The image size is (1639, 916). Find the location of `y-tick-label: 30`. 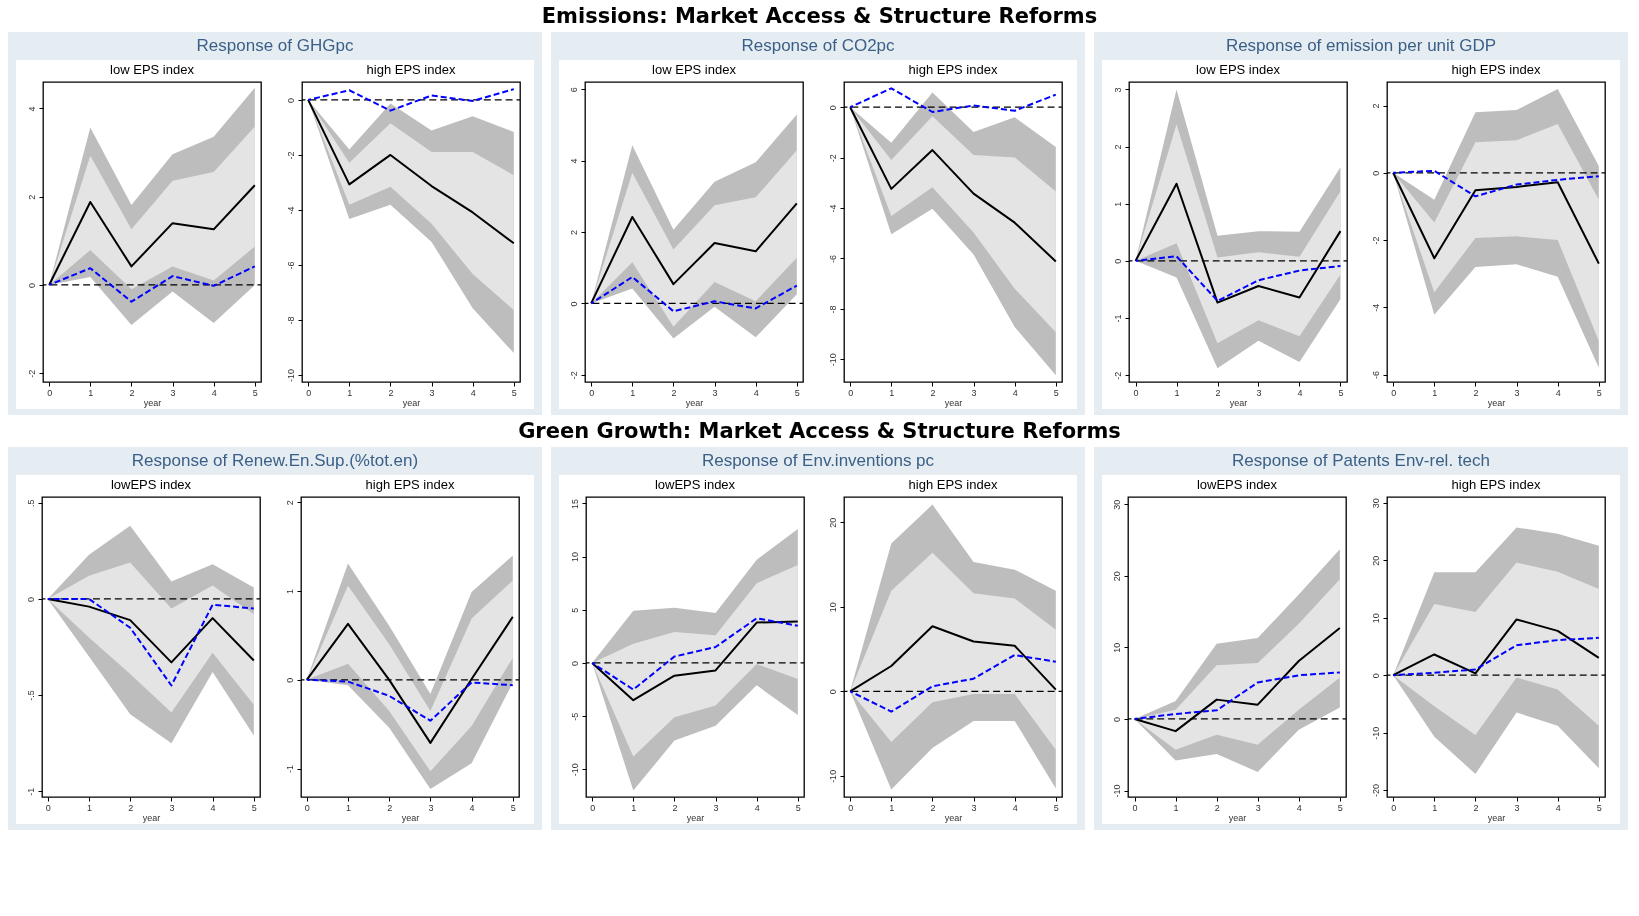

y-tick-label: 30 is located at coordinates (1116, 504).